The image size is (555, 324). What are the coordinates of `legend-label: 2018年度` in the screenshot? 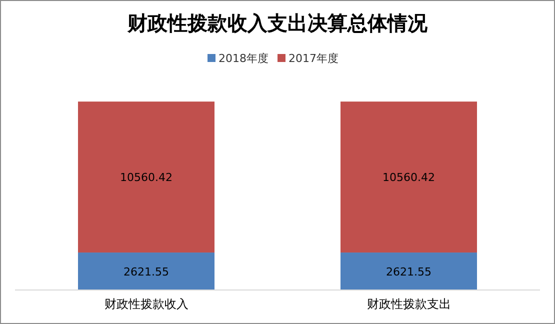 It's located at (243, 58).